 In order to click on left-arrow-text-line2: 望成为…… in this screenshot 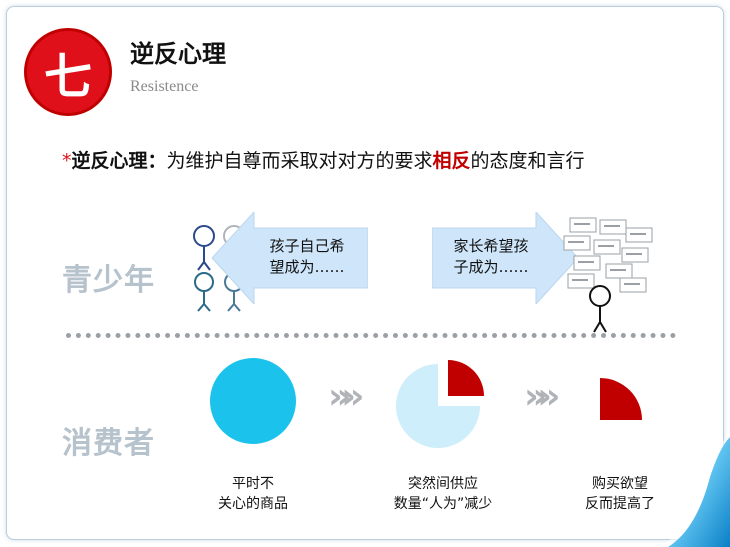, I will do `click(307, 267)`.